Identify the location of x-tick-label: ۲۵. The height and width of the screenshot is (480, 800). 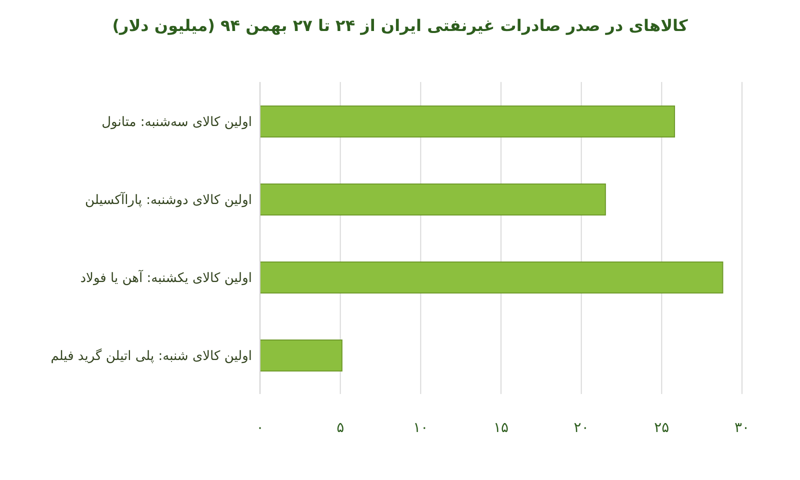
(662, 428).